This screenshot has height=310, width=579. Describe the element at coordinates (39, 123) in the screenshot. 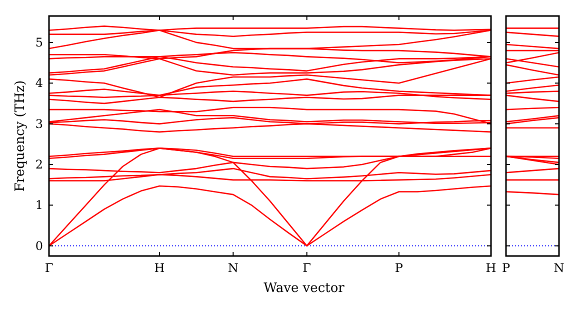

I see `y-tick-label: 3` at that location.